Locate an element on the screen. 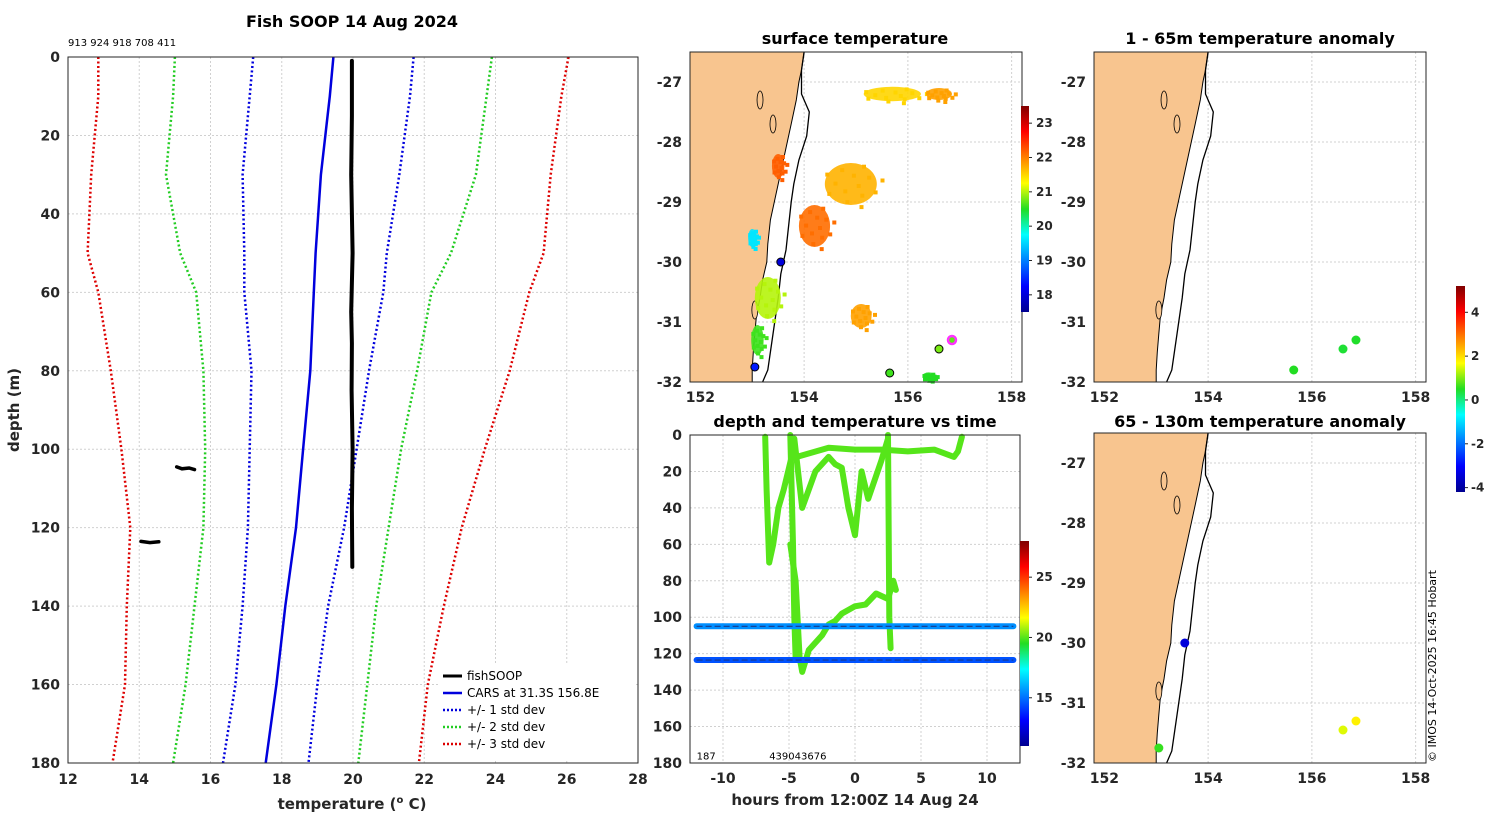  y-tick-label: 180 is located at coordinates (45, 764).